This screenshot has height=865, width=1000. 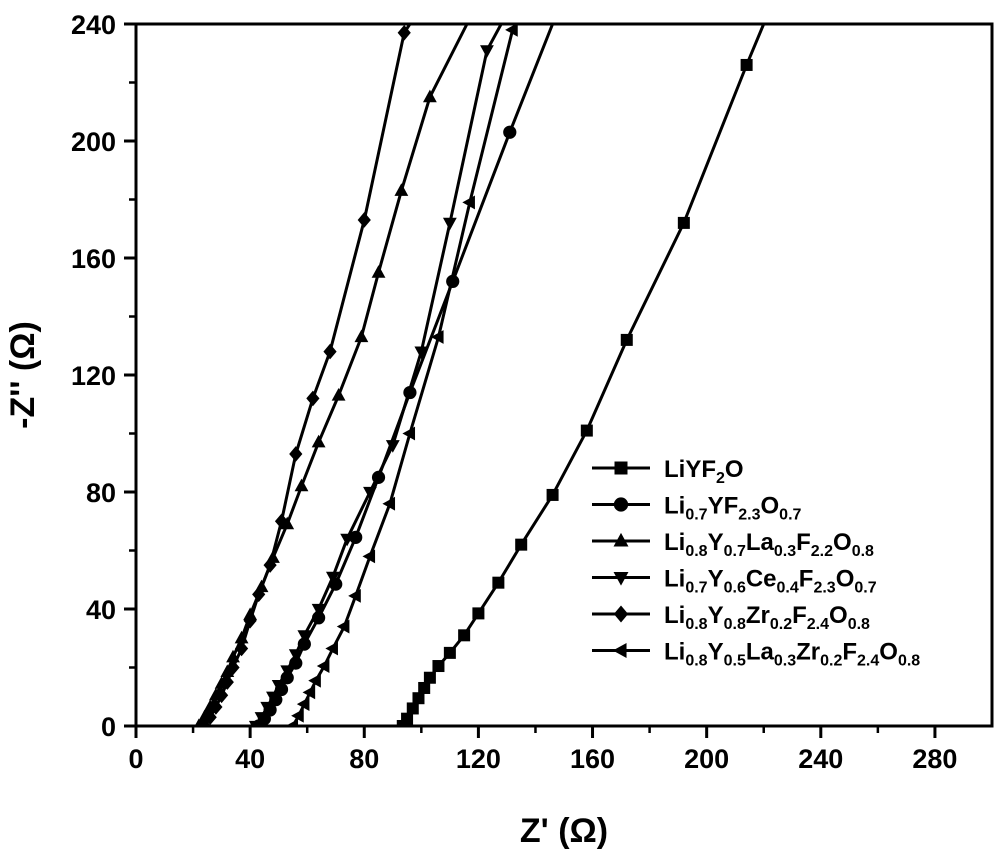 I want to click on legend-item: Li0.8Y0.5La0.3Zr0.2F2.4O0.8, so click(x=756, y=654).